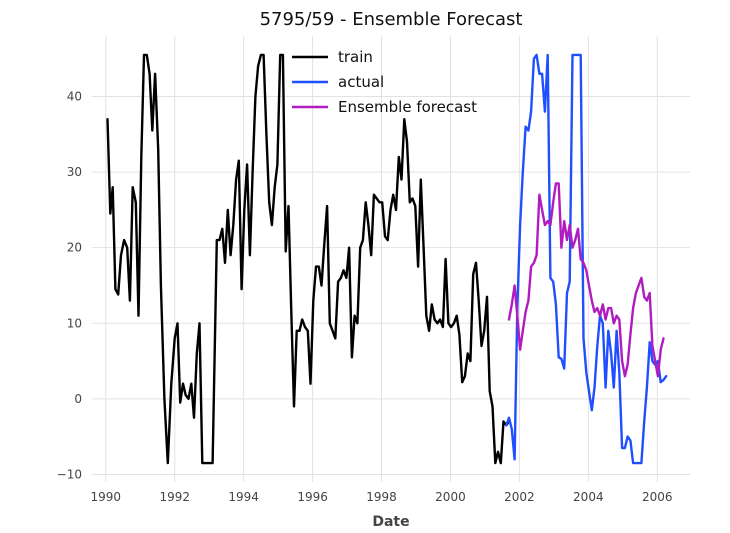  Describe the element at coordinates (74, 323) in the screenshot. I see `y-tick-label: 10` at that location.